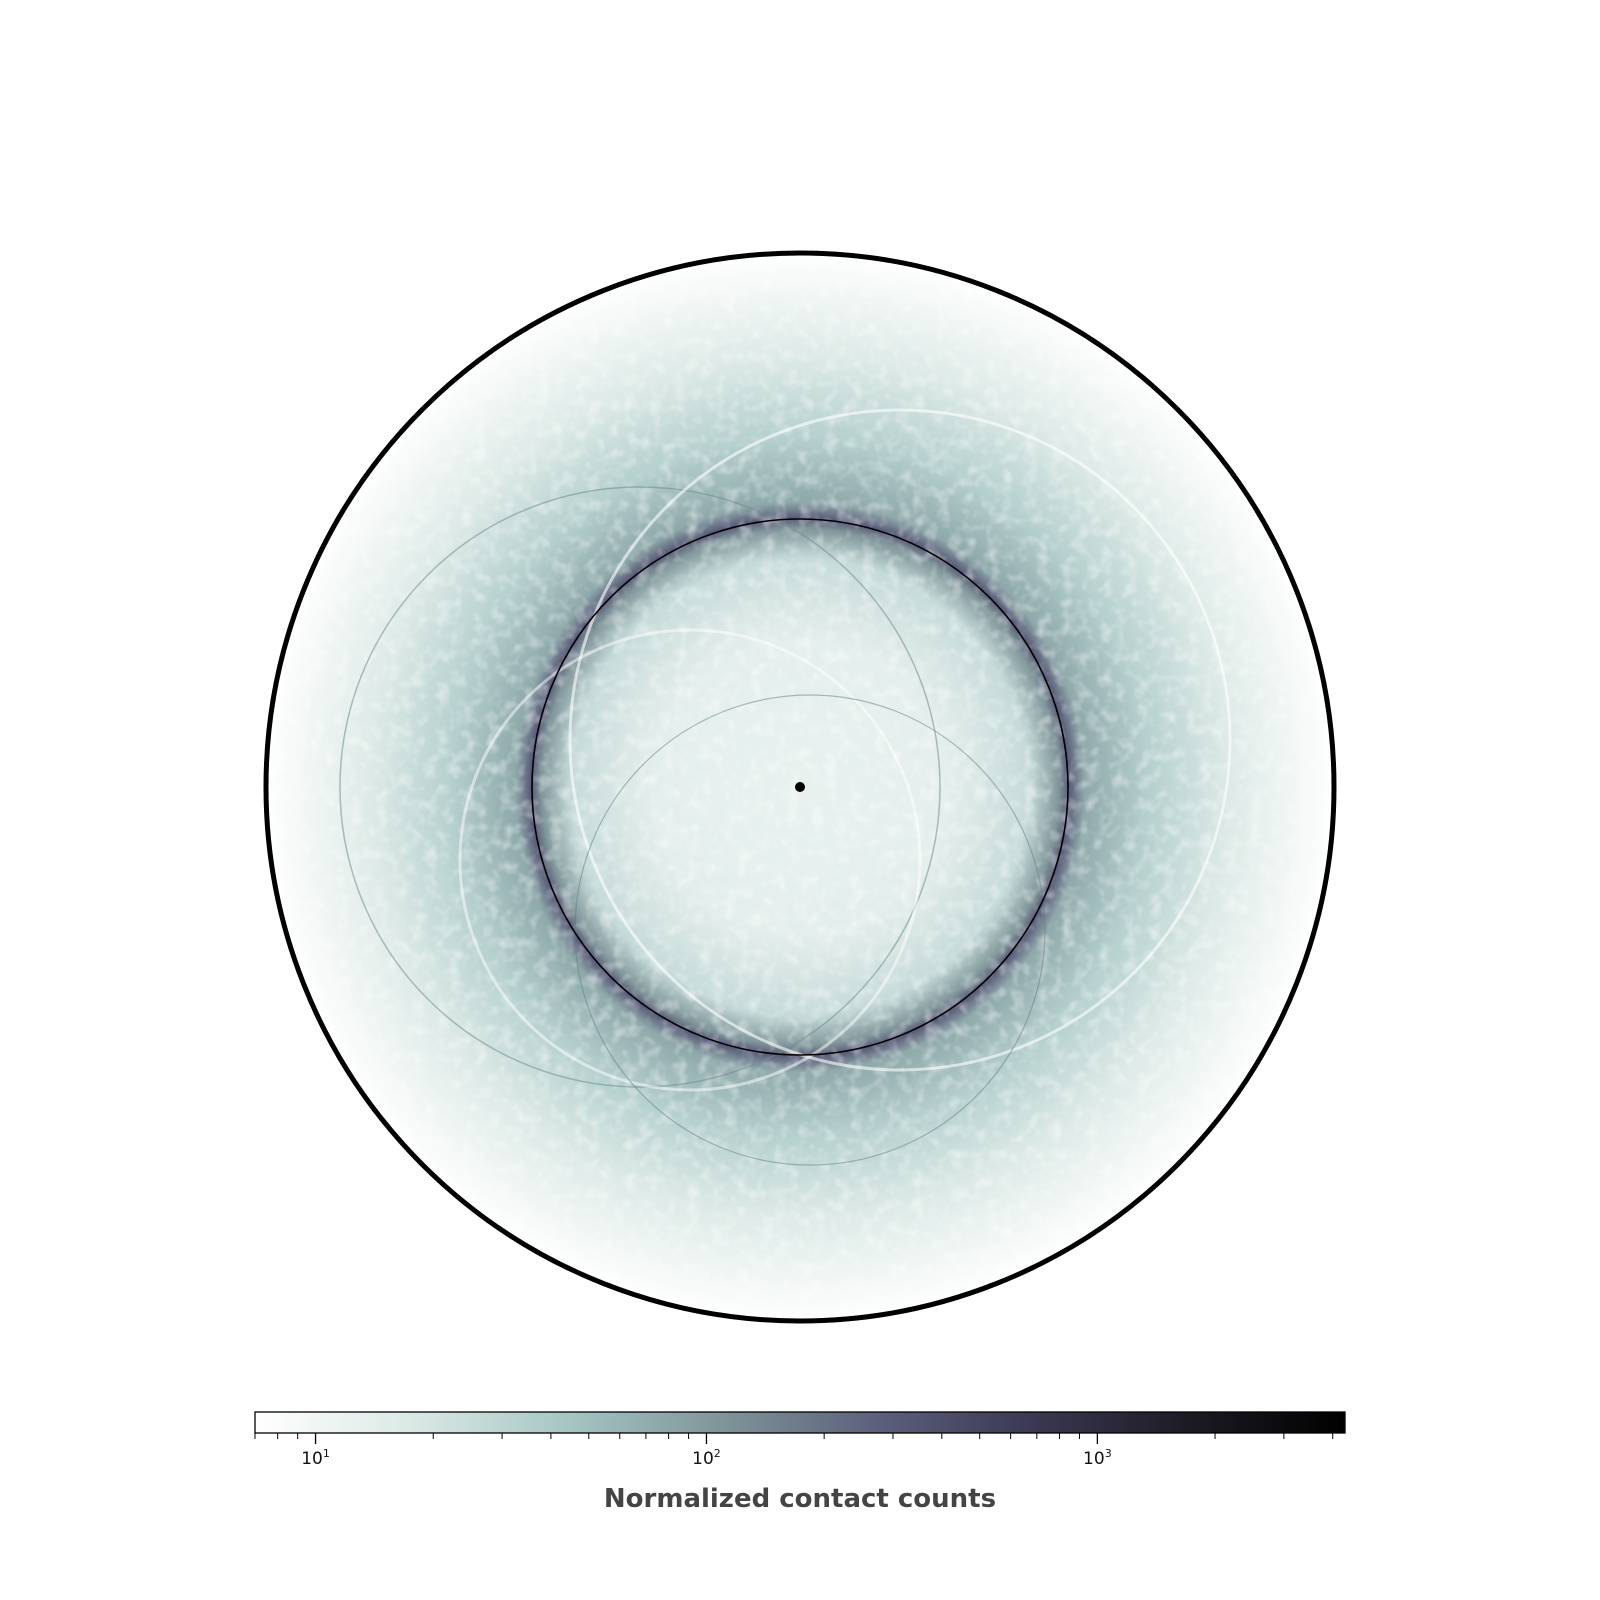 This screenshot has height=1600, width=1600. I want to click on colorbar-tick-label: 10¹, so click(315, 1458).